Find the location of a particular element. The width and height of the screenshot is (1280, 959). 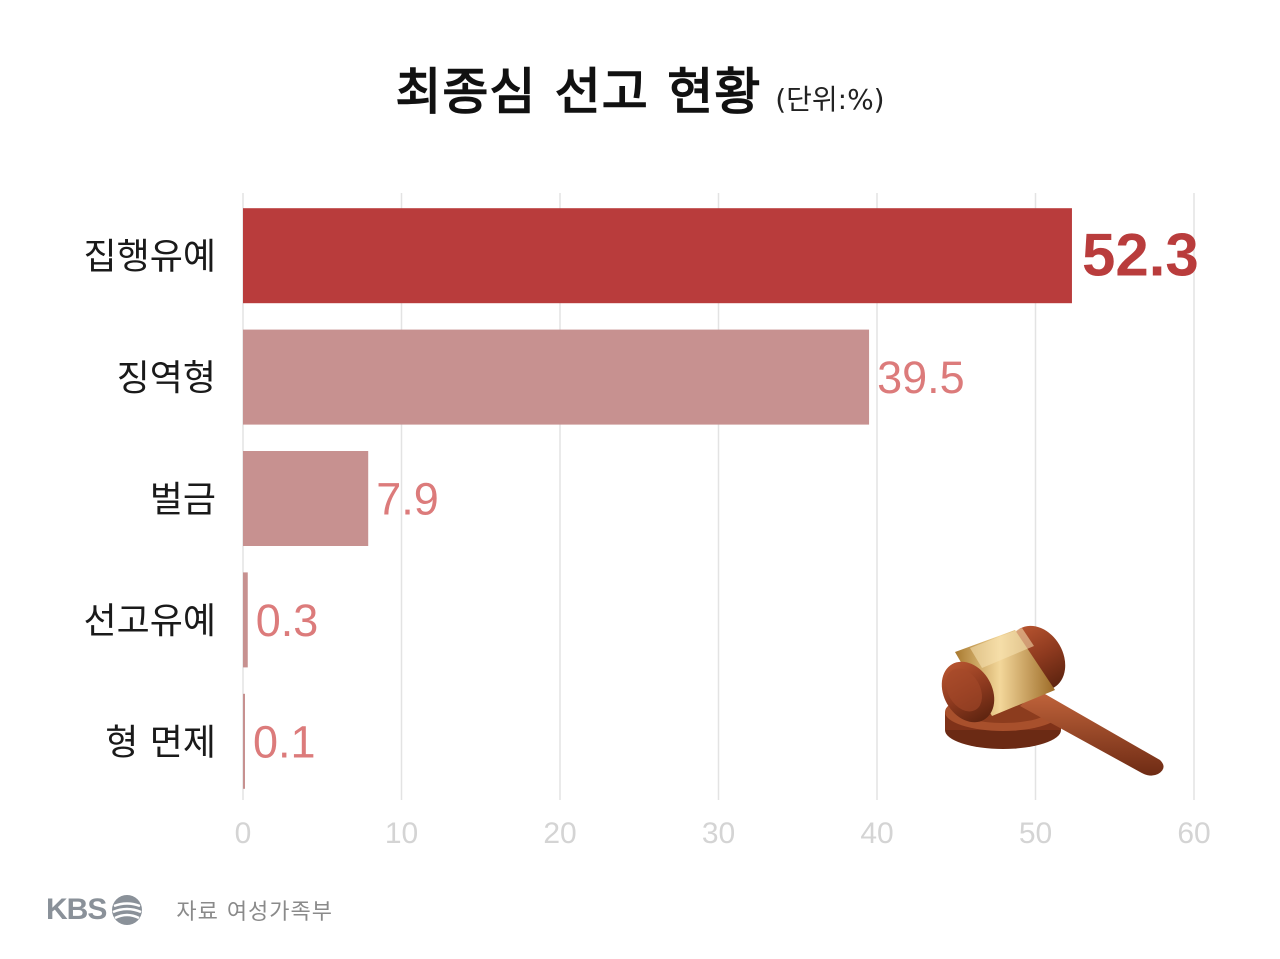

value-label: 0.3 is located at coordinates (287, 620).